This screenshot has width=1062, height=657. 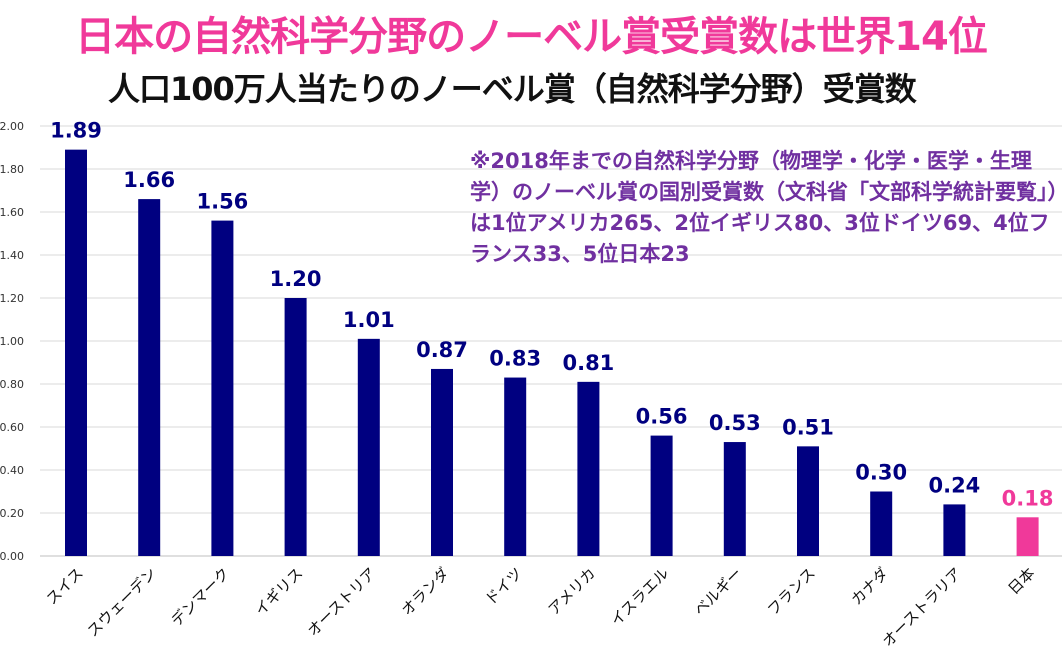 What do you see at coordinates (12, 470) in the screenshot?
I see `y-tick-label: 0.40` at bounding box center [12, 470].